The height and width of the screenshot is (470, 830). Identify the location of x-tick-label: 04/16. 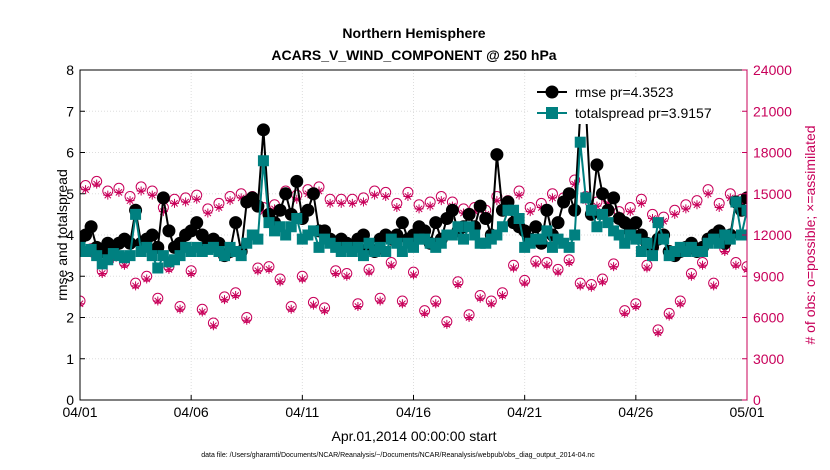
(413, 412).